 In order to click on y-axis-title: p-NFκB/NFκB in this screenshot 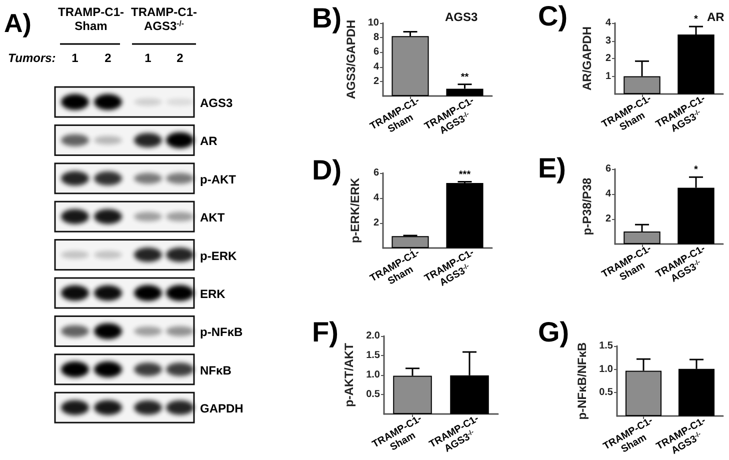, I will do `click(582, 381)`.